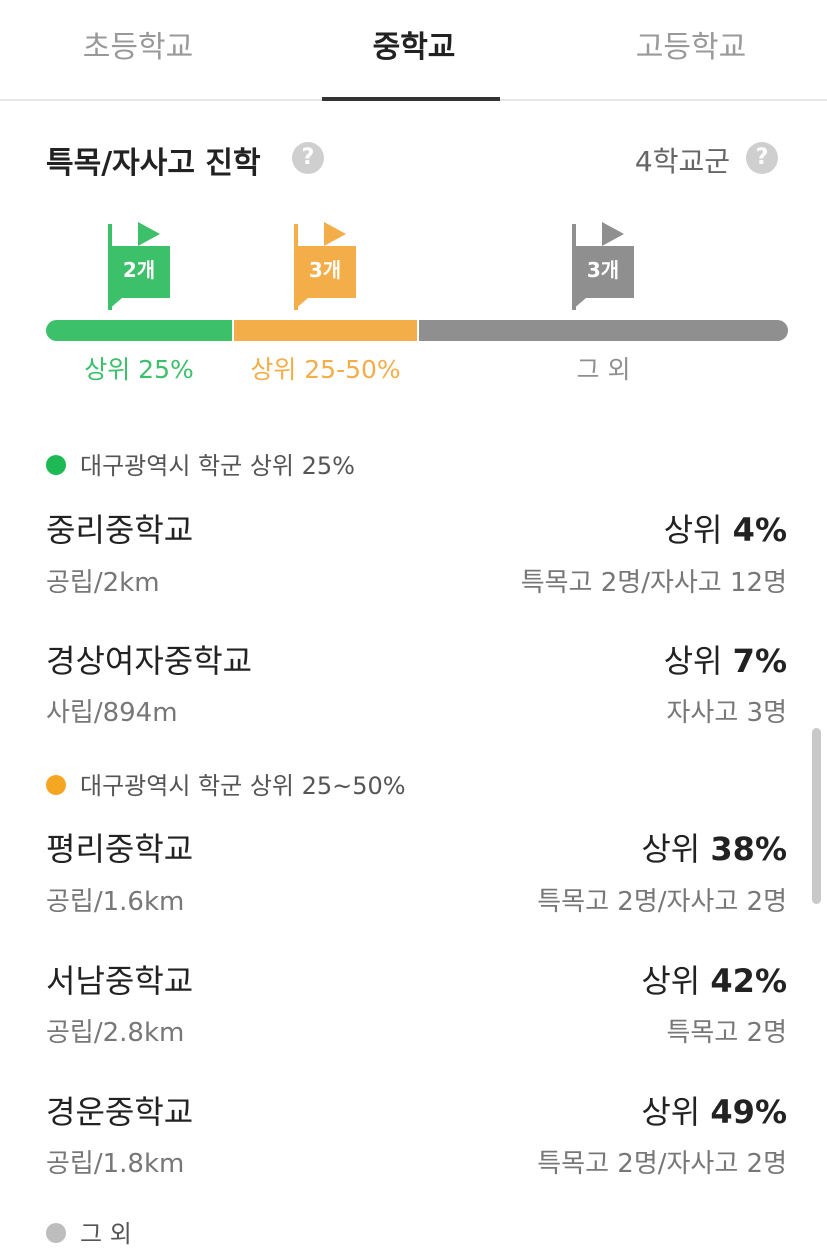  I want to click on active-tab-indicator, so click(411, 99).